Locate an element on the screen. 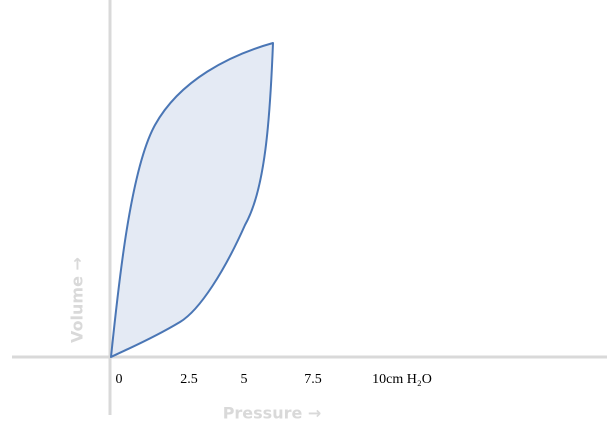  x-tick-label: 5 is located at coordinates (244, 379).